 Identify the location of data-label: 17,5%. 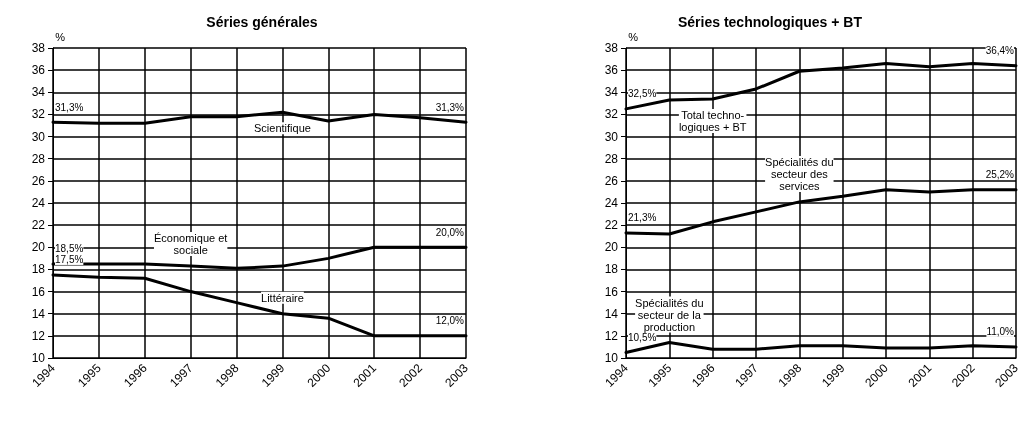
(69, 260).